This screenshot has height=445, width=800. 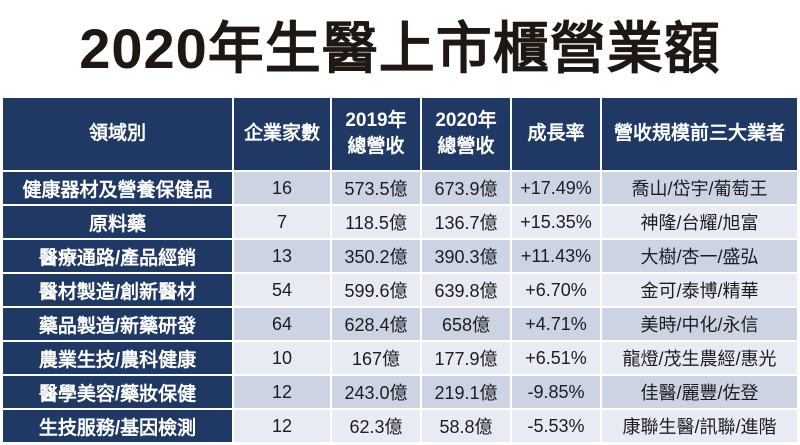 I want to click on cell-top3: 康聯生醫/訊聯/進階, so click(x=699, y=426).